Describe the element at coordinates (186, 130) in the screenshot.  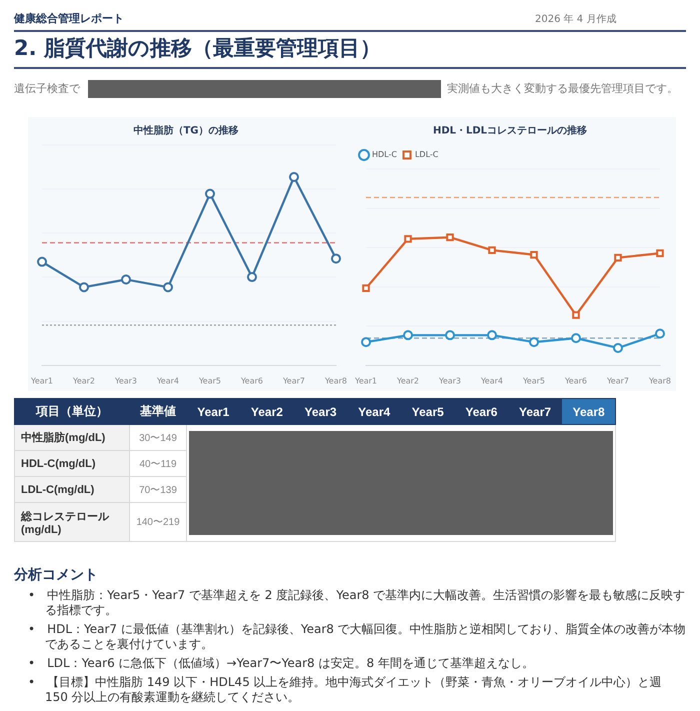
I see `chart-title: 中性脂肪（TG）の推移` at that location.